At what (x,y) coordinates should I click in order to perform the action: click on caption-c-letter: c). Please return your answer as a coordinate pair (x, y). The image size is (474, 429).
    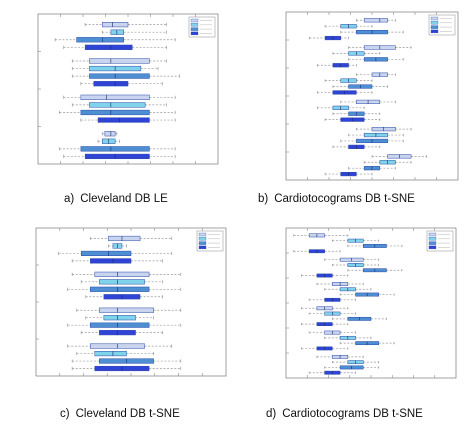
    Looking at the image, I should click on (65, 414).